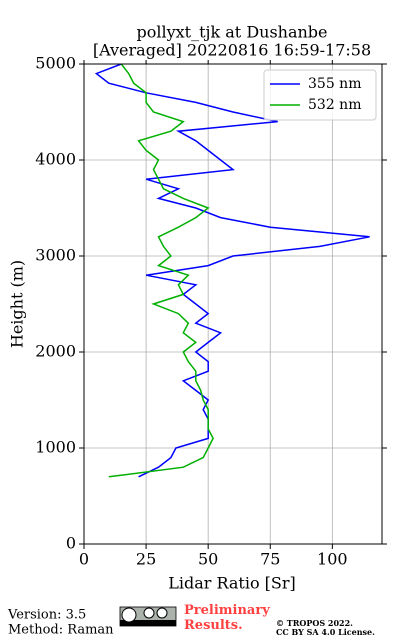  What do you see at coordinates (55, 255) in the screenshot?
I see `y-tick-label: 3000` at bounding box center [55, 255].